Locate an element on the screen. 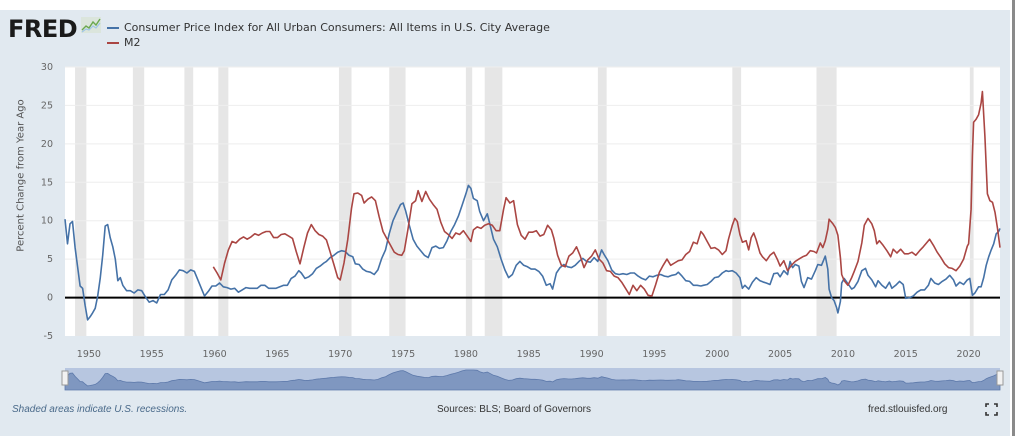 The height and width of the screenshot is (436, 1024). x-tick-label: 2020 is located at coordinates (968, 354).